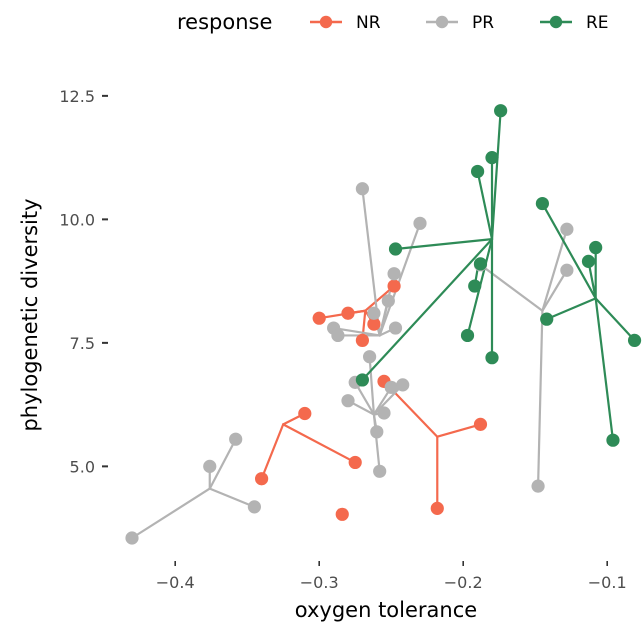 The width and height of the screenshot is (642, 624). I want to click on legend-item-nr: NR, so click(345, 23).